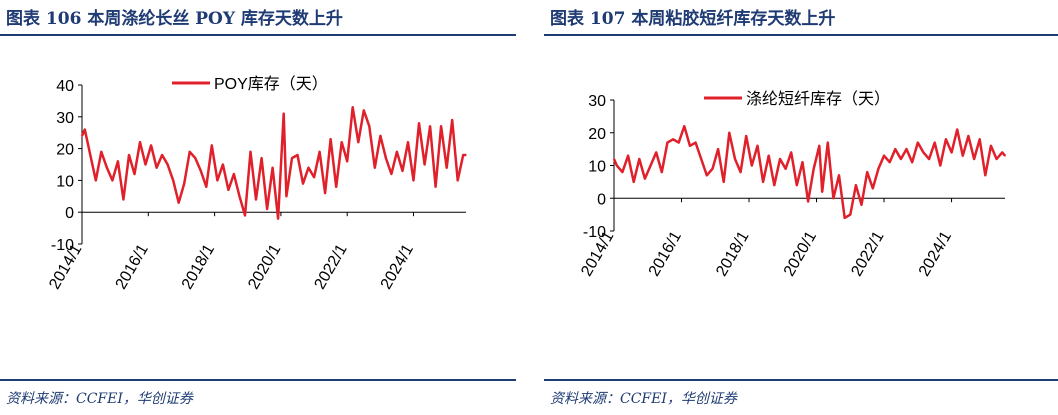 This screenshot has width=1058, height=415. I want to click on y-tick-label: -10, so click(62, 245).